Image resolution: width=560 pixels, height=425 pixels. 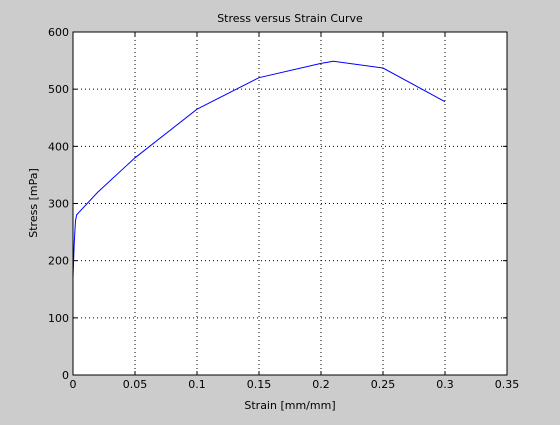 What do you see at coordinates (259, 384) in the screenshot?
I see `x-tick-label: 0.15` at bounding box center [259, 384].